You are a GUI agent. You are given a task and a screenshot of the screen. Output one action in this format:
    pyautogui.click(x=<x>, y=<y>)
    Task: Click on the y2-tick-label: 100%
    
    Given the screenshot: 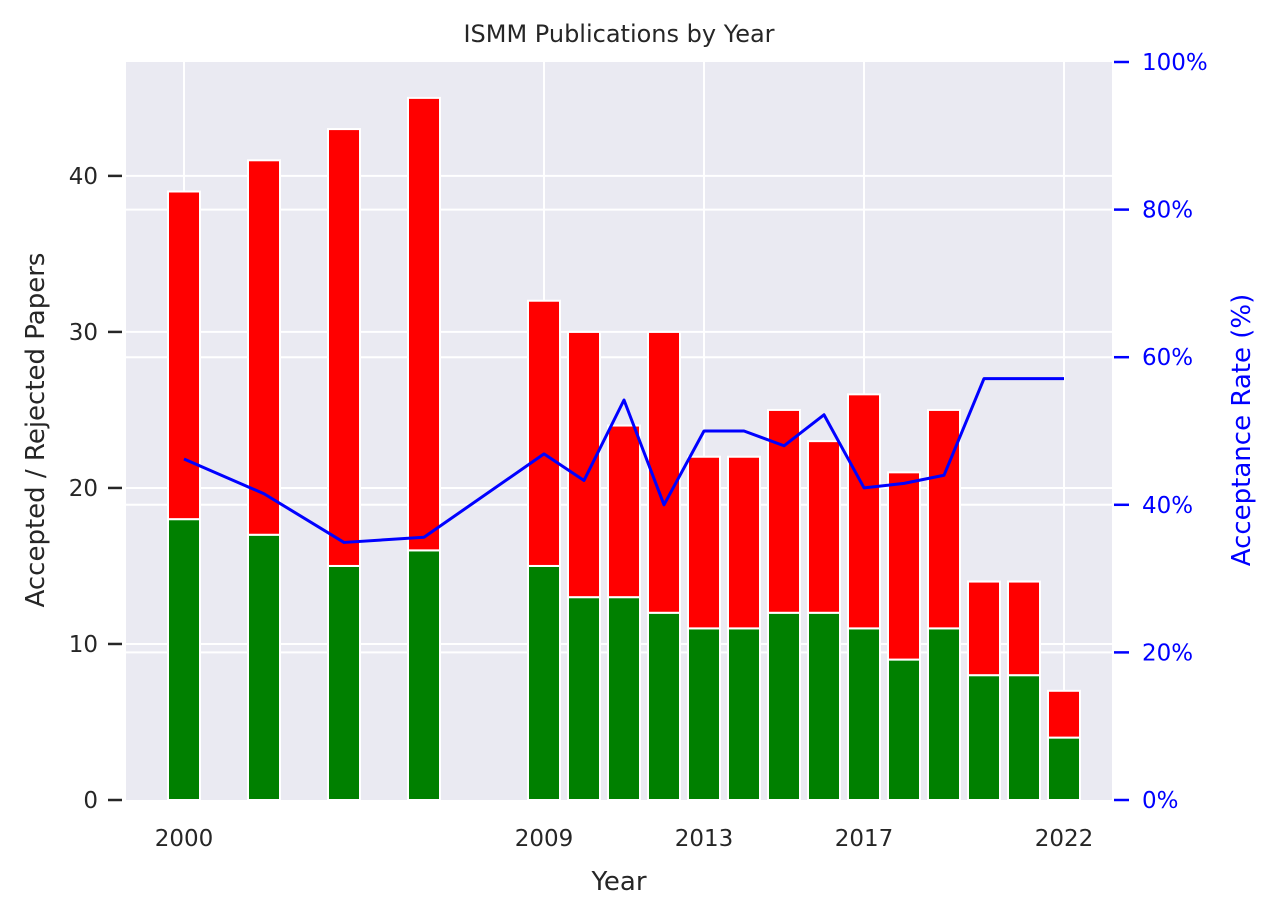 What is the action you would take?
    pyautogui.click(x=1175, y=63)
    